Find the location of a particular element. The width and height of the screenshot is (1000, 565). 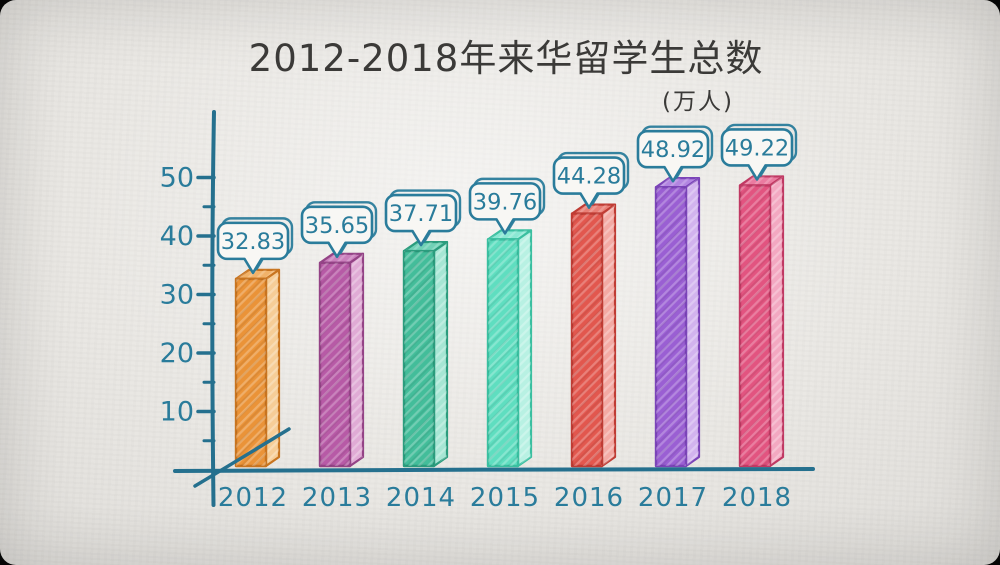

value-label: 49.22 is located at coordinates (757, 148).